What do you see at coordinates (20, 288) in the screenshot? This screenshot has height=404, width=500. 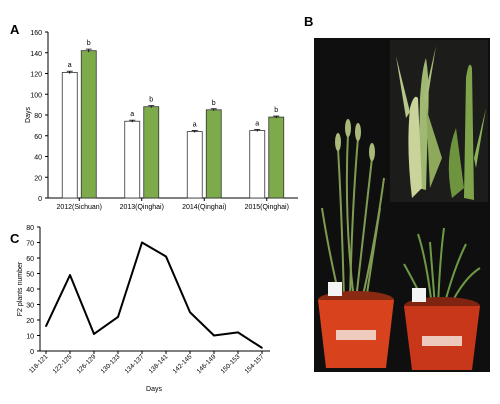 I see `y-axis-label: F2 plants number` at bounding box center [20, 288].